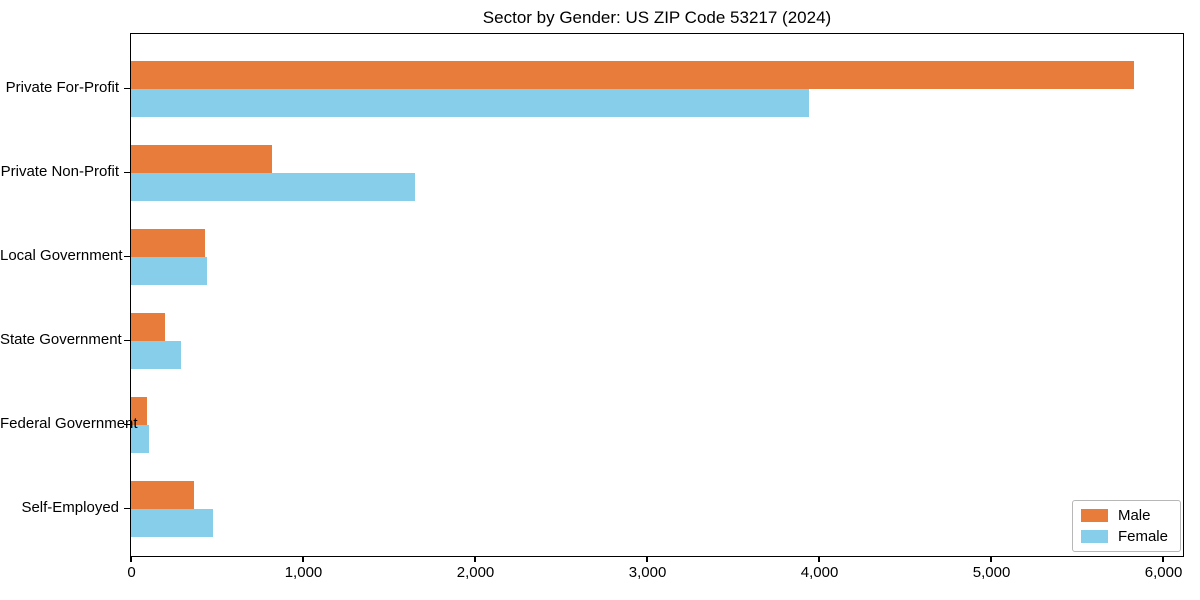 This screenshot has width=1200, height=600. What do you see at coordinates (475, 572) in the screenshot?
I see `x-tick-label: 2,000` at bounding box center [475, 572].